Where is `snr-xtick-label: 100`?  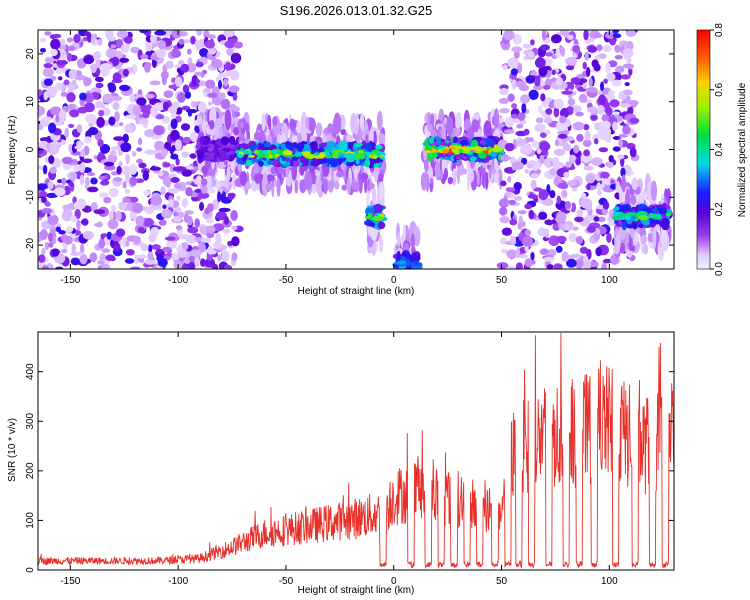
snr-xtick-label: 100 is located at coordinates (609, 581).